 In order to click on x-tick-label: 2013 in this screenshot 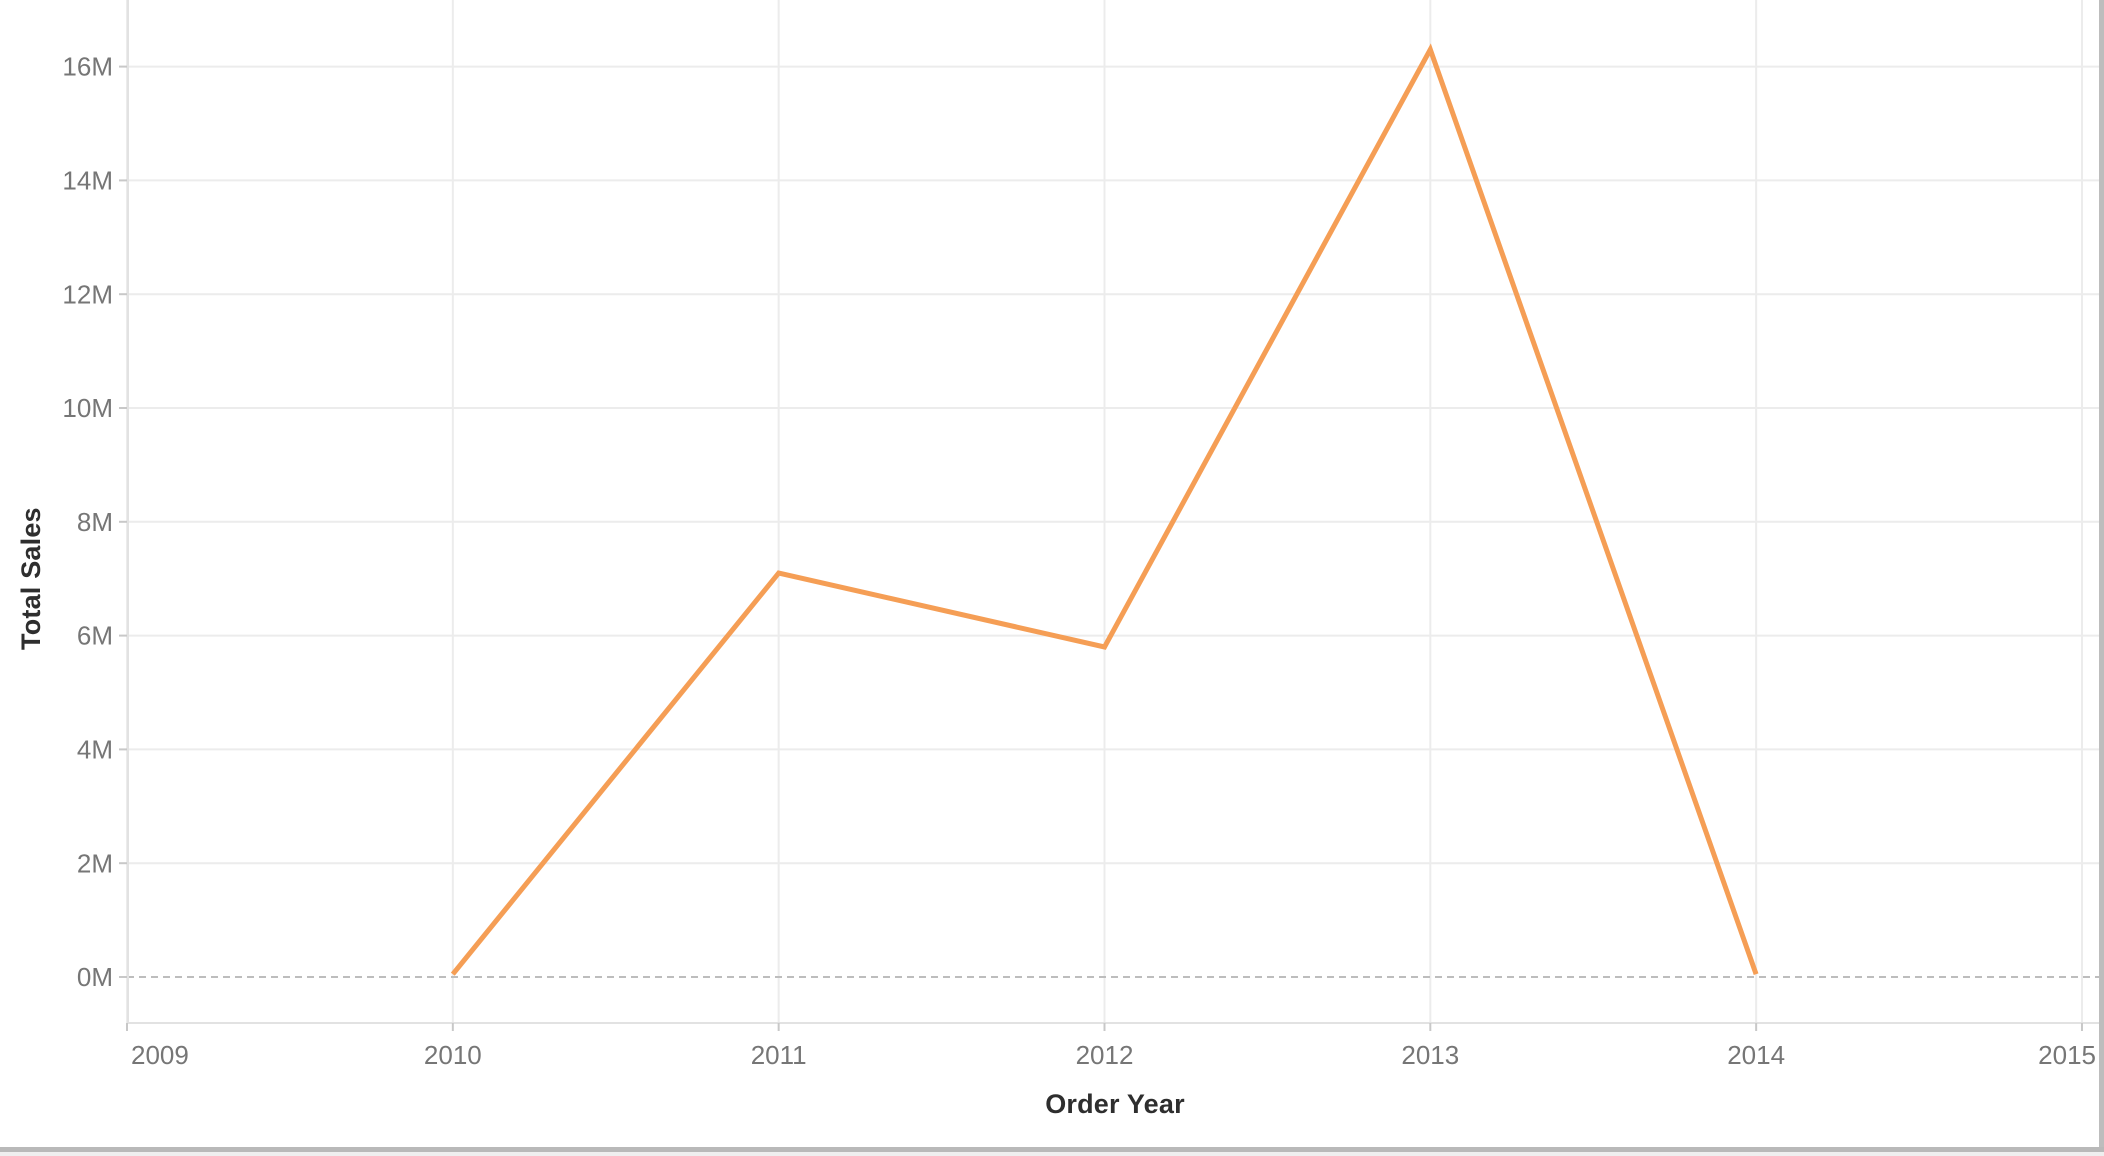, I will do `click(1430, 1055)`.